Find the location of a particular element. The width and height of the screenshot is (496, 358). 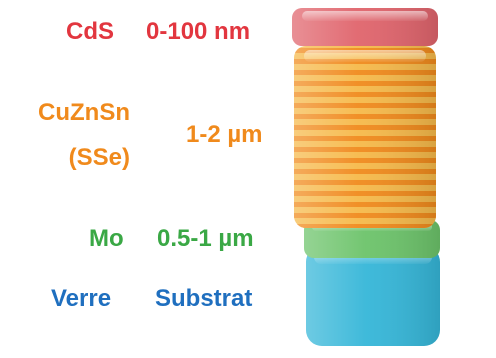

cds-layer-block is located at coordinates (365, 27).